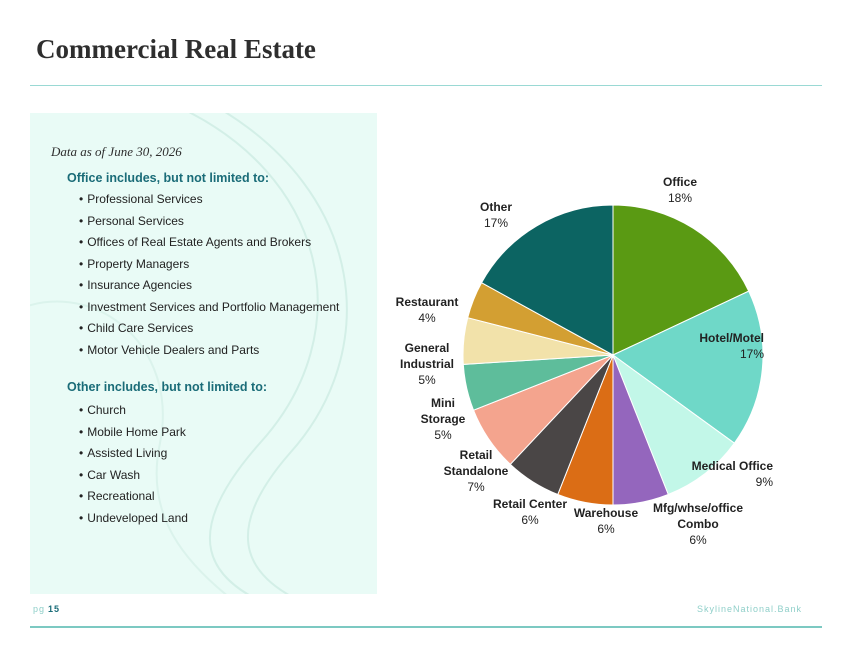 The image size is (850, 657). What do you see at coordinates (443, 419) in the screenshot?
I see `slice-label: Mini Storage 5%` at bounding box center [443, 419].